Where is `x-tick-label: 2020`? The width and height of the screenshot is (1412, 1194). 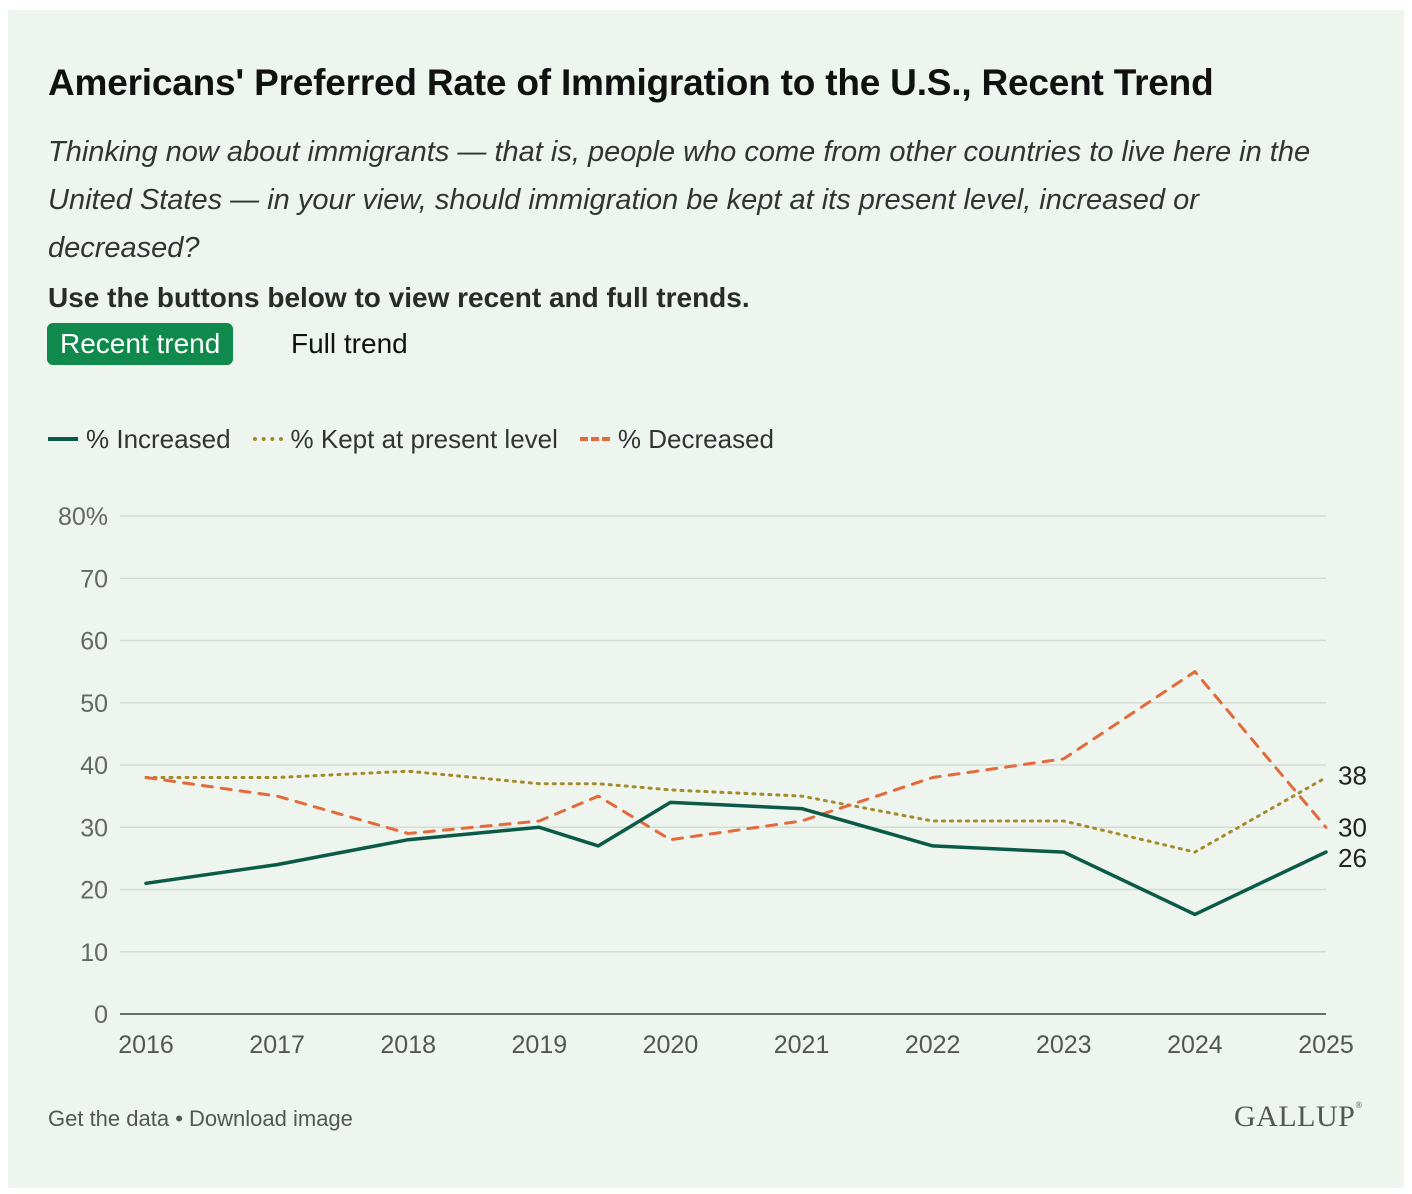 x-tick-label: 2020 is located at coordinates (671, 1045).